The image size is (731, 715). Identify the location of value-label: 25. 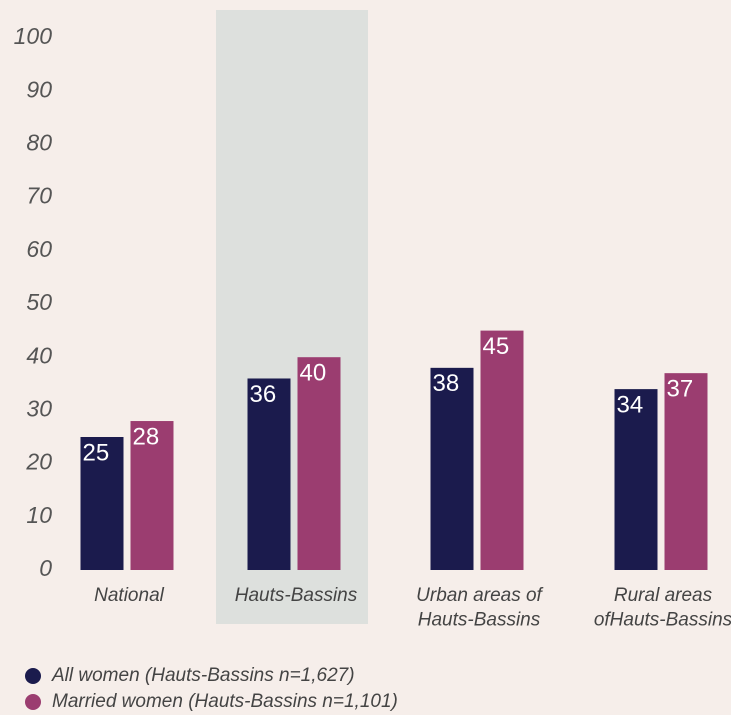
(96, 452).